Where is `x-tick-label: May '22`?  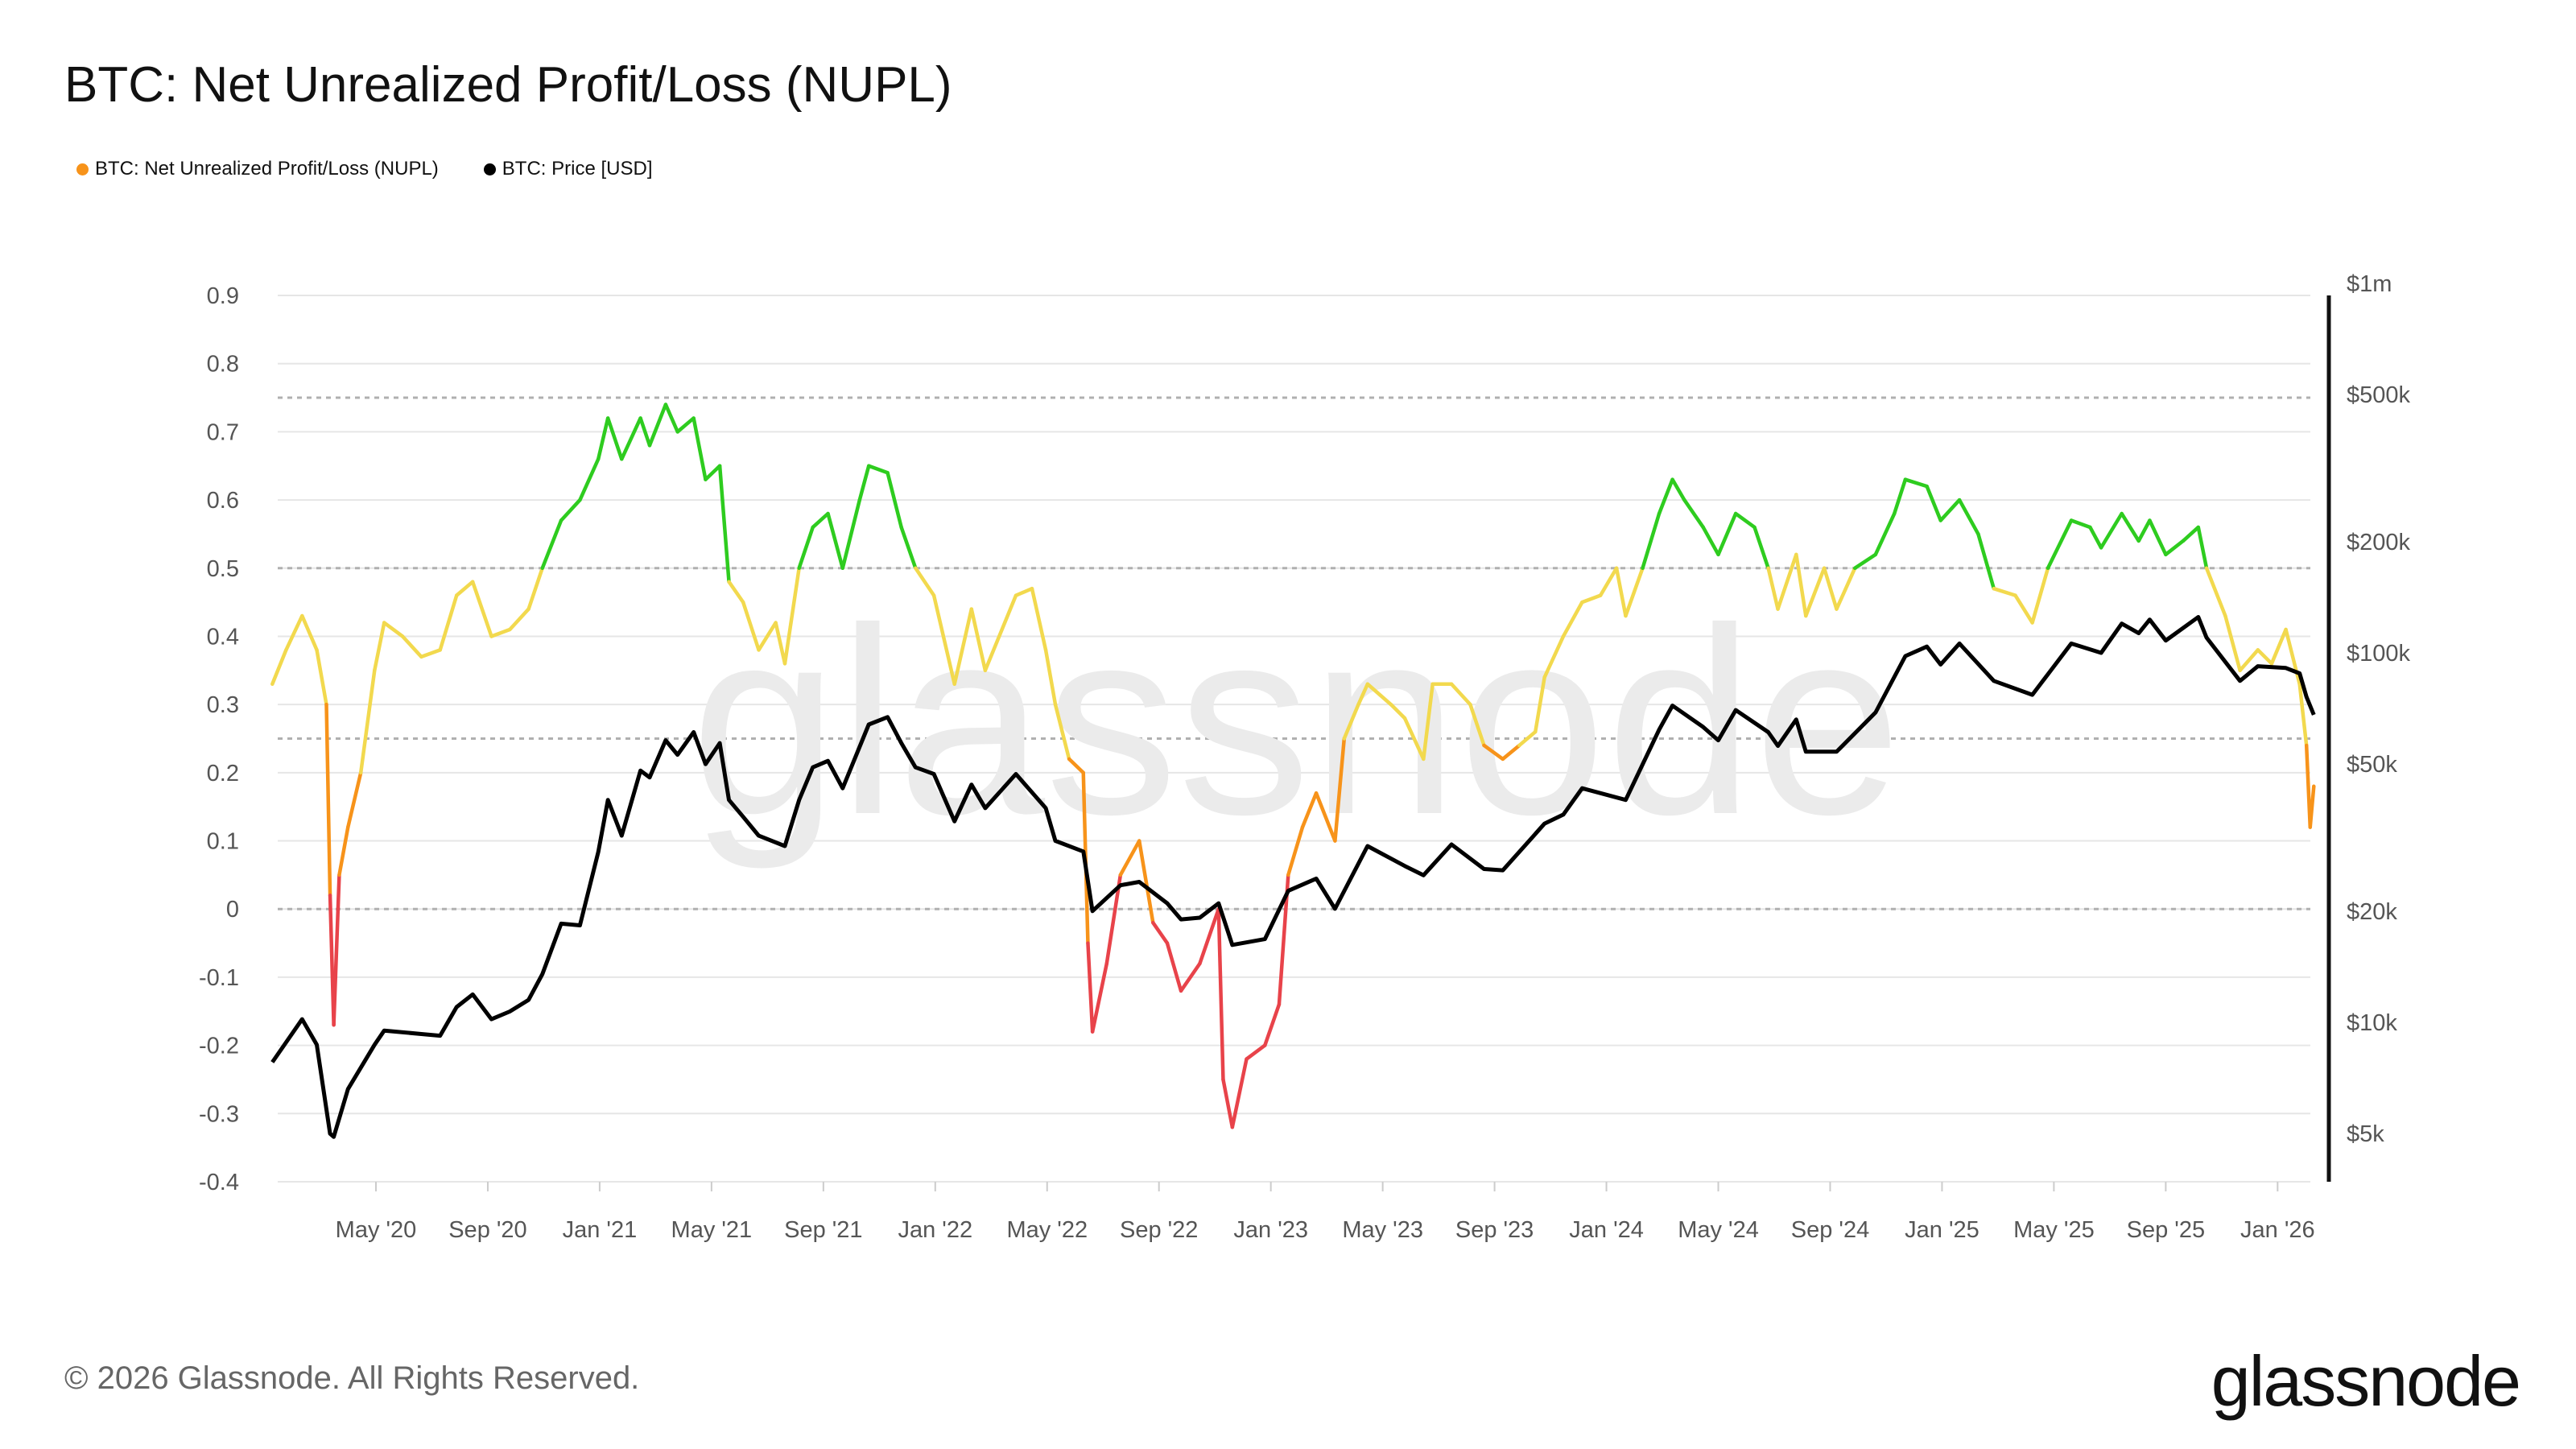
x-tick-label: May '22 is located at coordinates (1047, 1230).